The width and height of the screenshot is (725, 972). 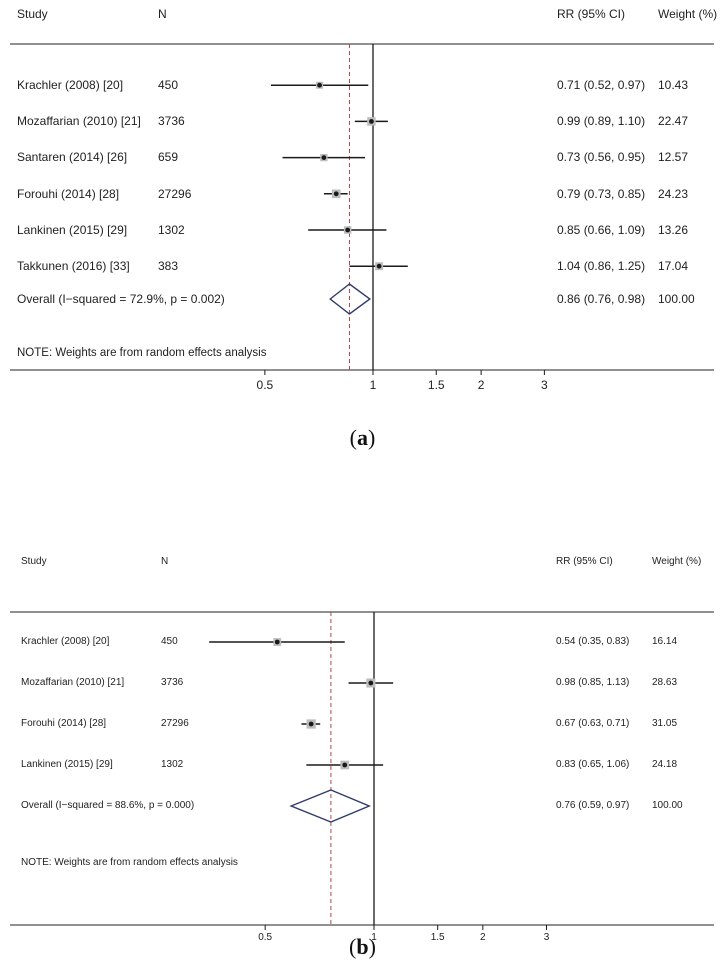 I want to click on weight-percent: 17.04, so click(x=673, y=266).